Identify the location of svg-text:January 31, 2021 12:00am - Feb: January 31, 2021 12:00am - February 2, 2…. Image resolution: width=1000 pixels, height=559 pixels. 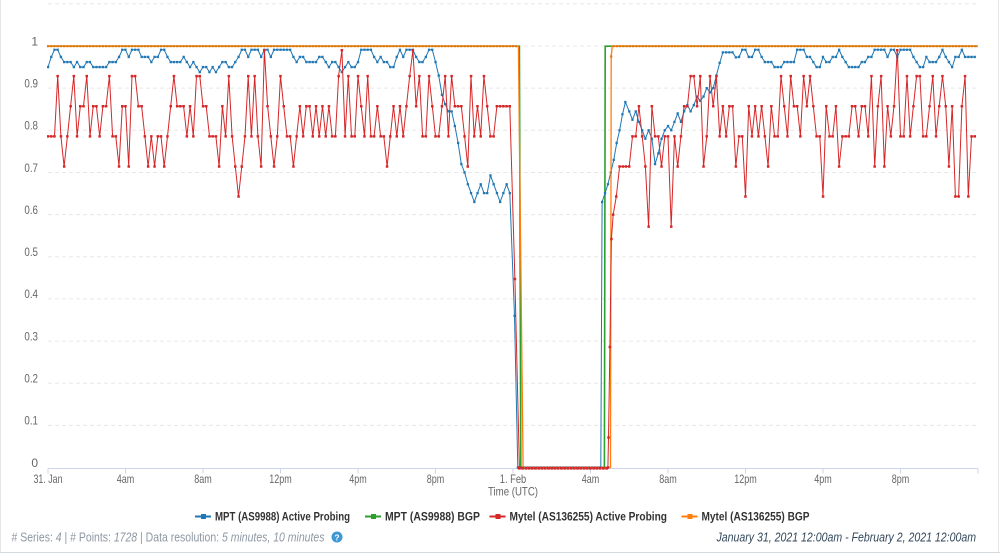
(846, 537).